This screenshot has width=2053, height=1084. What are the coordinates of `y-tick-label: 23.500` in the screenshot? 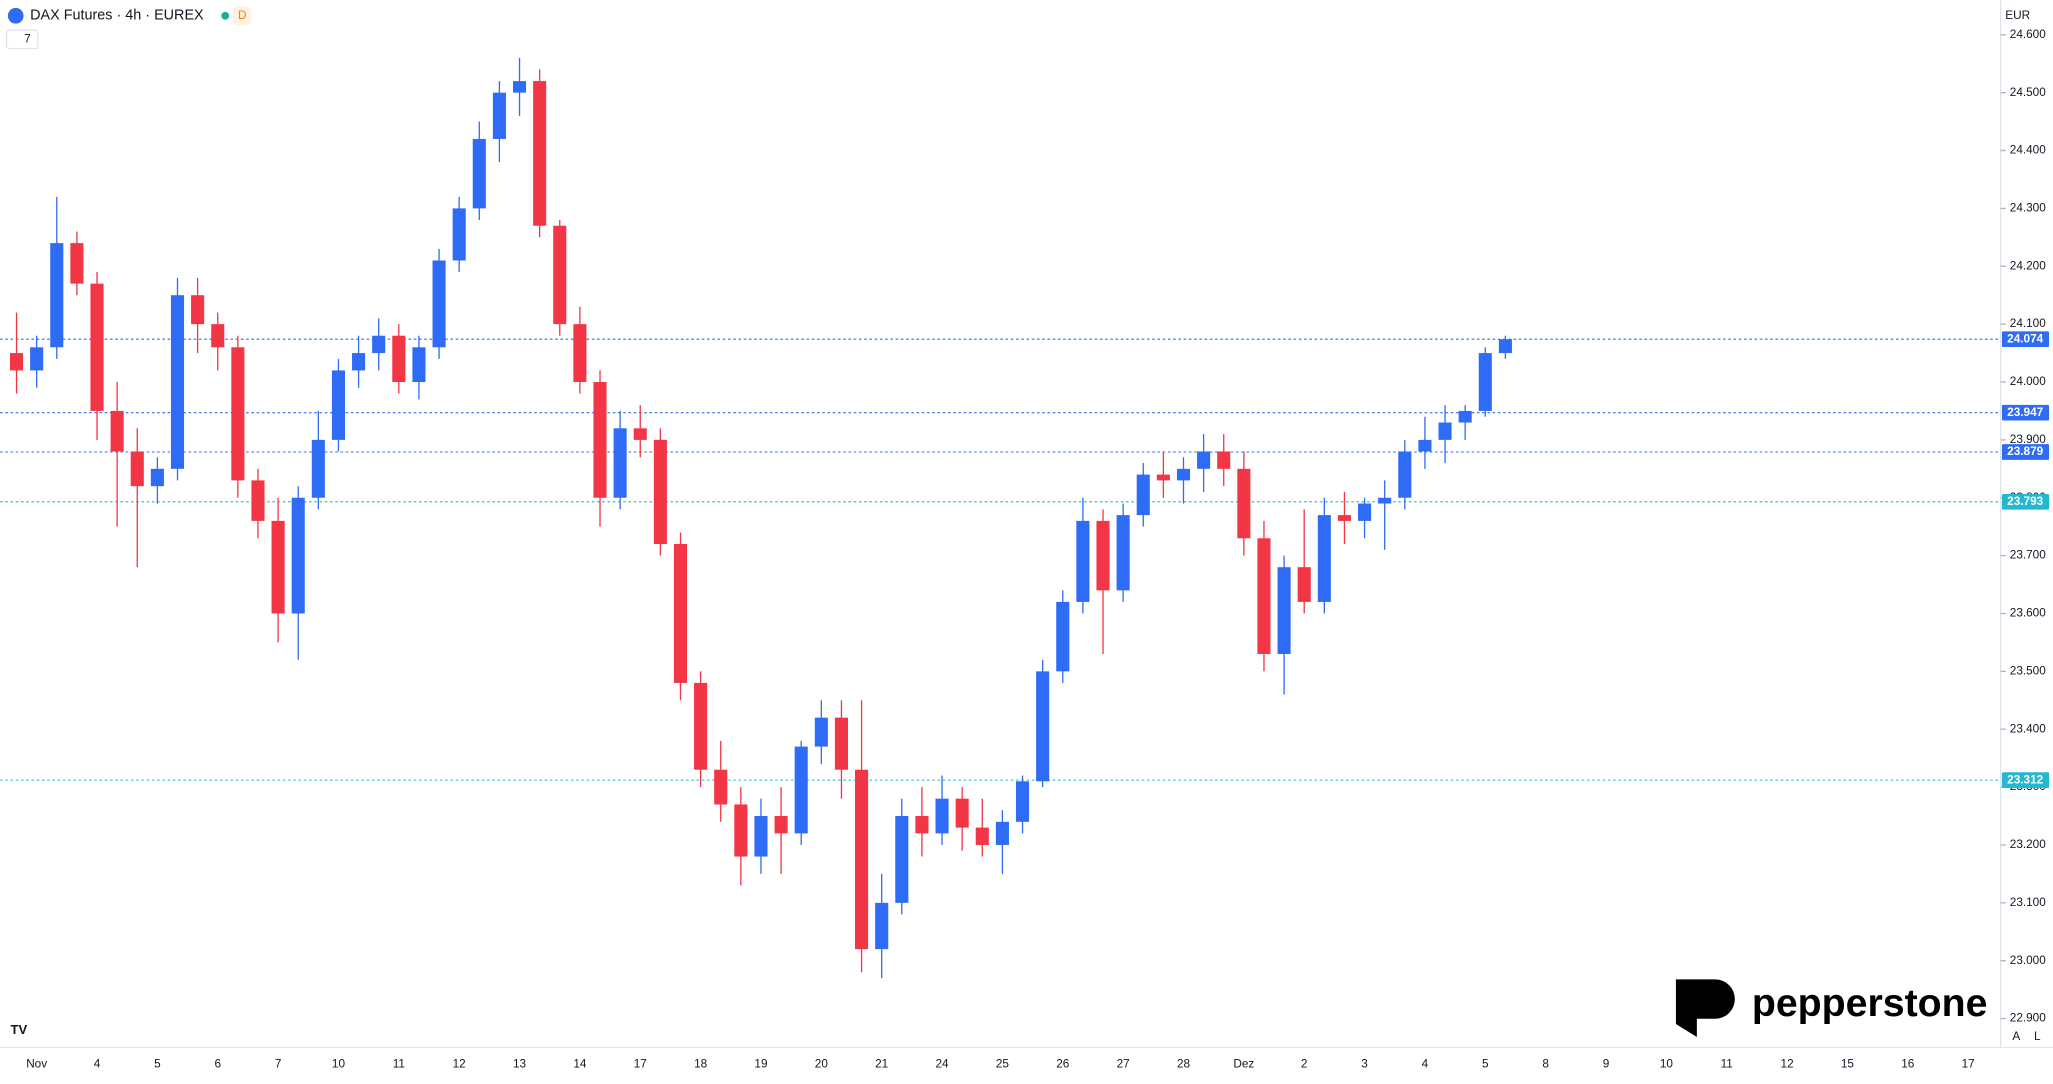 It's located at (2028, 670).